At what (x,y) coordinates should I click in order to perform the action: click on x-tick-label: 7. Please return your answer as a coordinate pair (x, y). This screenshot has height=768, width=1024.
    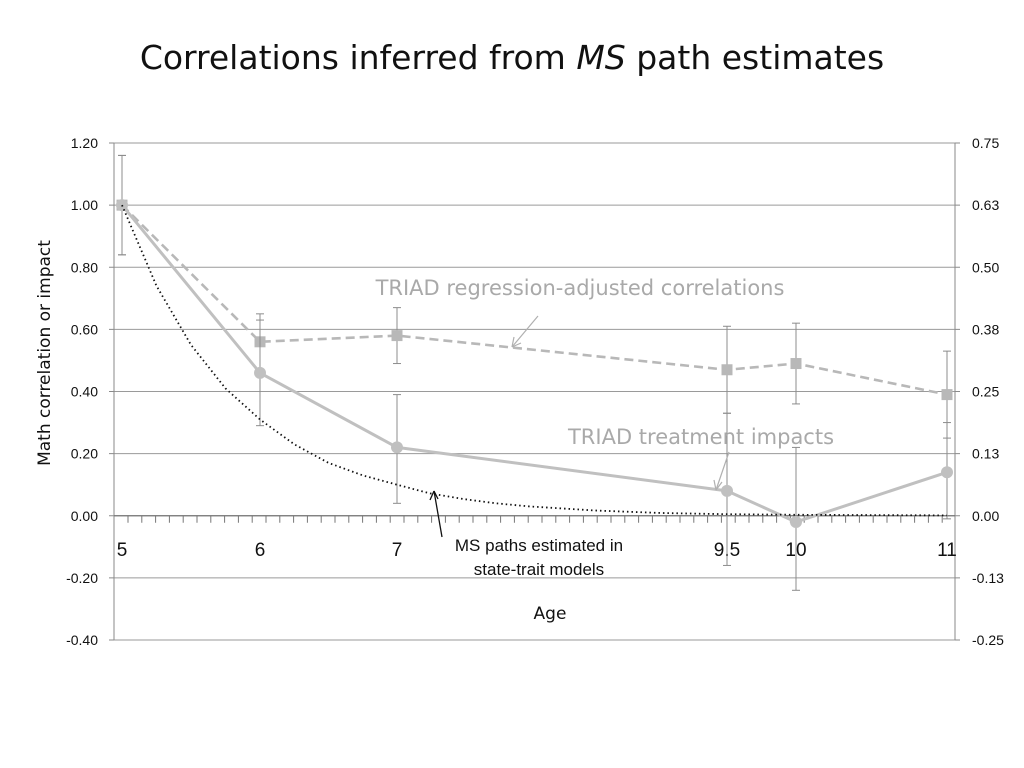
    Looking at the image, I should click on (397, 550).